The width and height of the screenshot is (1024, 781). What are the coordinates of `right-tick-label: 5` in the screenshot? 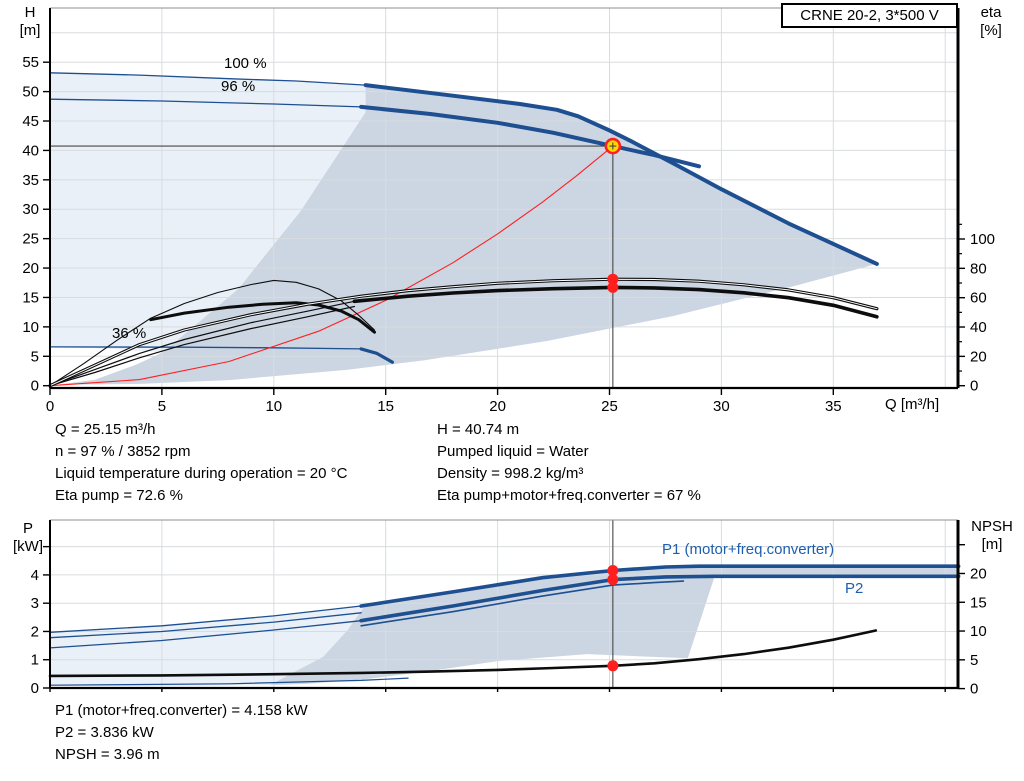 It's located at (974, 660).